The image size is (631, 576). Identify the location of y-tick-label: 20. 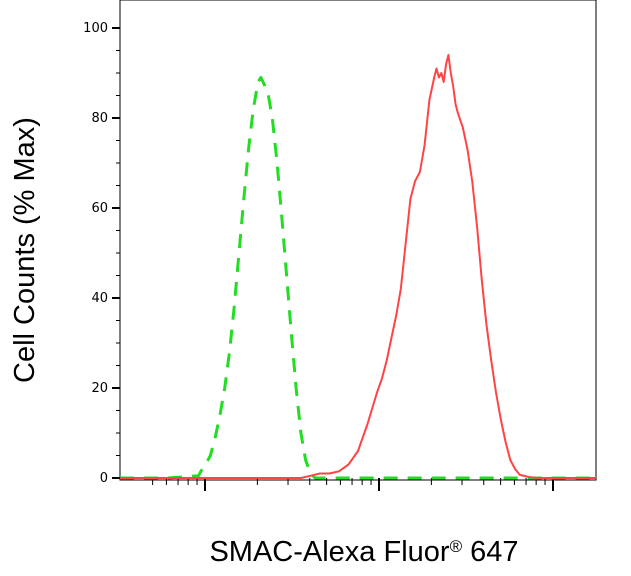
(99, 388).